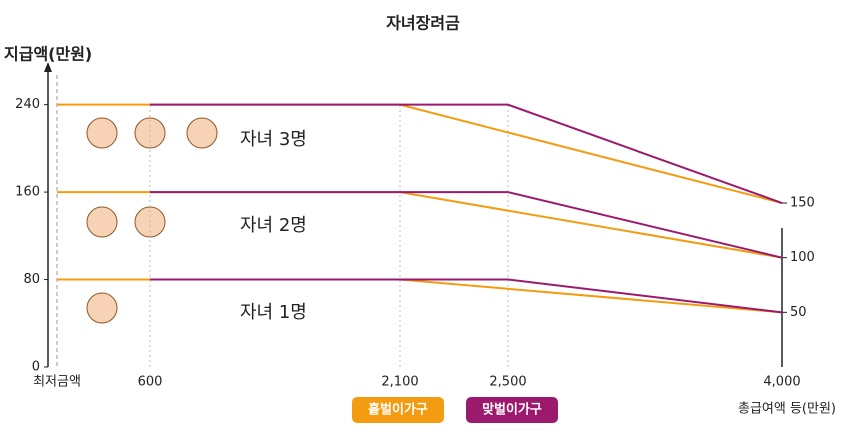 Image resolution: width=846 pixels, height=441 pixels. I want to click on axis-arrow, so click(48, 67).